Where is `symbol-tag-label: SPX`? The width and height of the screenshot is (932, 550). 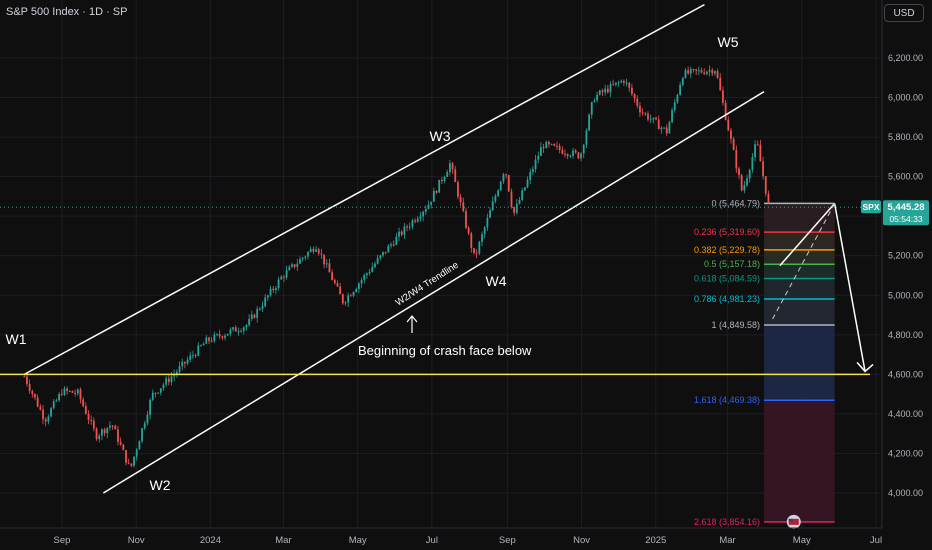 symbol-tag-label: SPX is located at coordinates (870, 207).